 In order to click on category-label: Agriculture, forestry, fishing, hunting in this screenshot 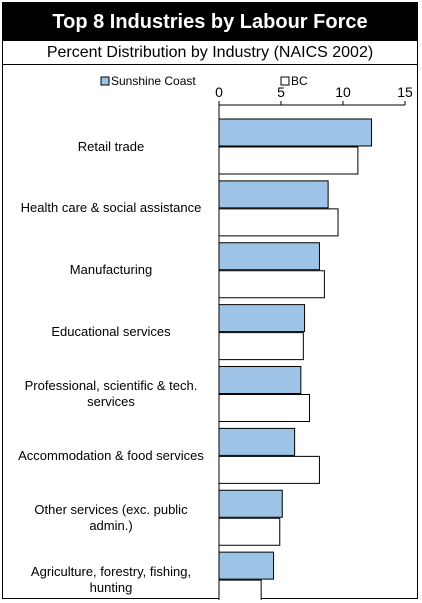, I will do `click(111, 579)`.